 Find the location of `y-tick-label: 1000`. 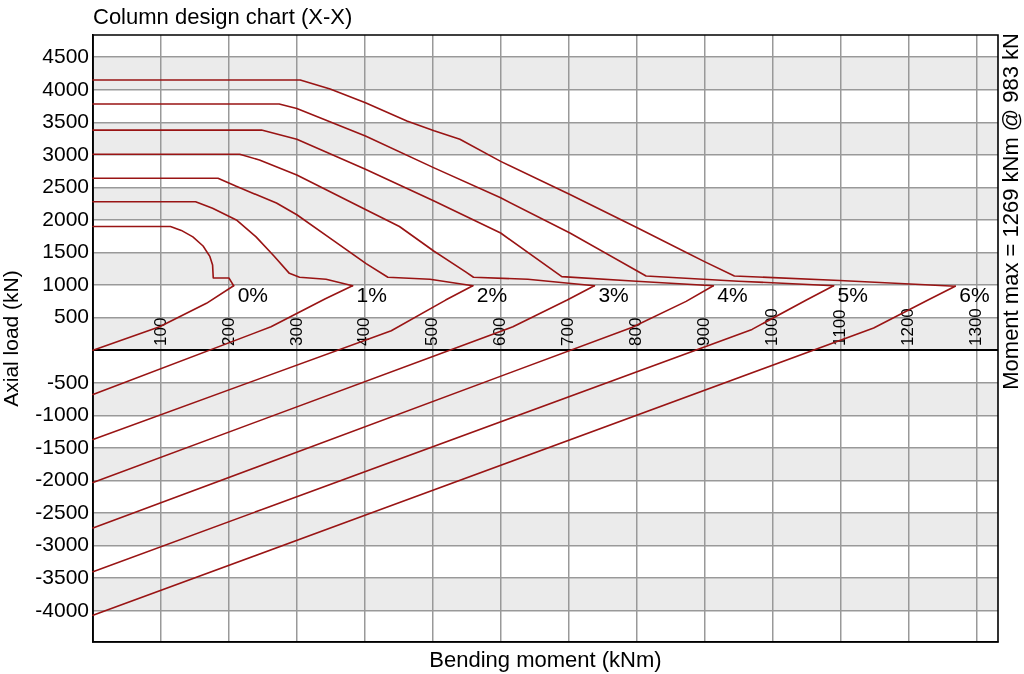

y-tick-label: 1000 is located at coordinates (65, 283).